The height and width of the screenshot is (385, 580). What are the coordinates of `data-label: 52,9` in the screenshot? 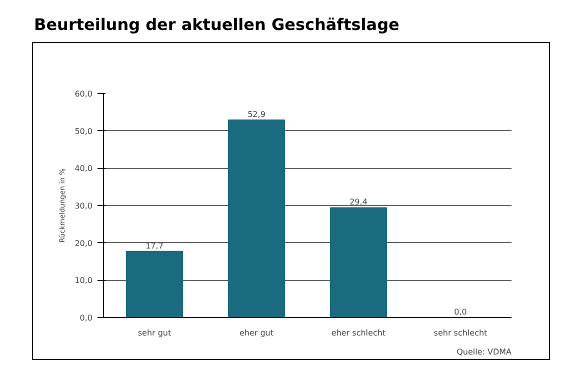 It's located at (257, 114).